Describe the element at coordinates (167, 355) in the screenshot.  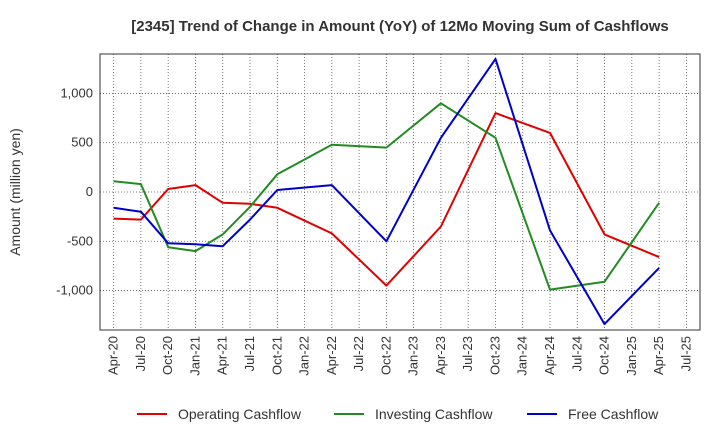
I see `x-tick-label: Oct-20` at that location.